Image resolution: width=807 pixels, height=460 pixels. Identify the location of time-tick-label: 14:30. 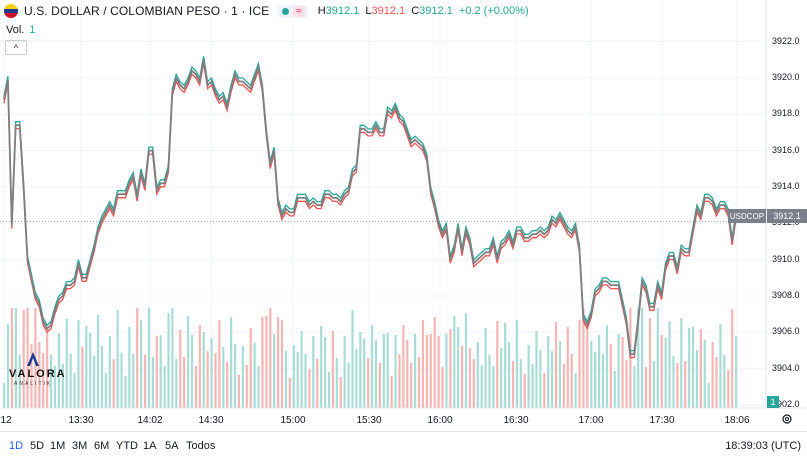
(211, 420).